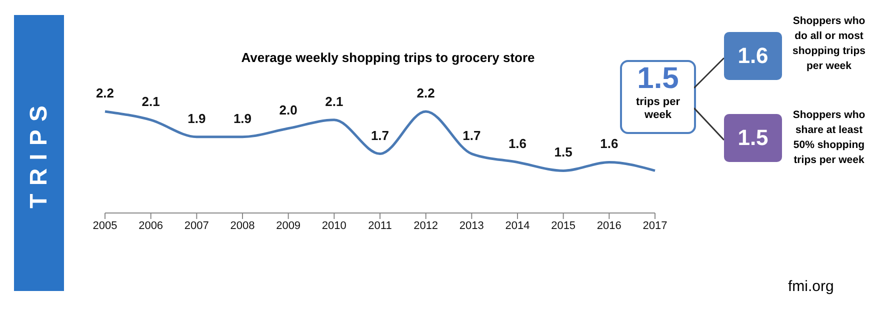 This screenshot has height=310, width=881. Describe the element at coordinates (196, 226) in the screenshot. I see `x-tick-label: 2007` at that location.